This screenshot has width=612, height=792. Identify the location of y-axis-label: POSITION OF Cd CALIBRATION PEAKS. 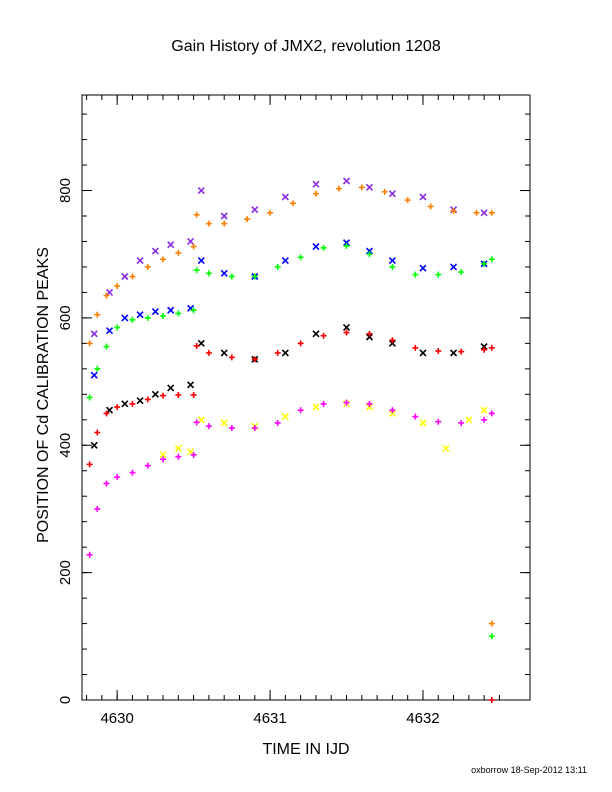
(43, 395).